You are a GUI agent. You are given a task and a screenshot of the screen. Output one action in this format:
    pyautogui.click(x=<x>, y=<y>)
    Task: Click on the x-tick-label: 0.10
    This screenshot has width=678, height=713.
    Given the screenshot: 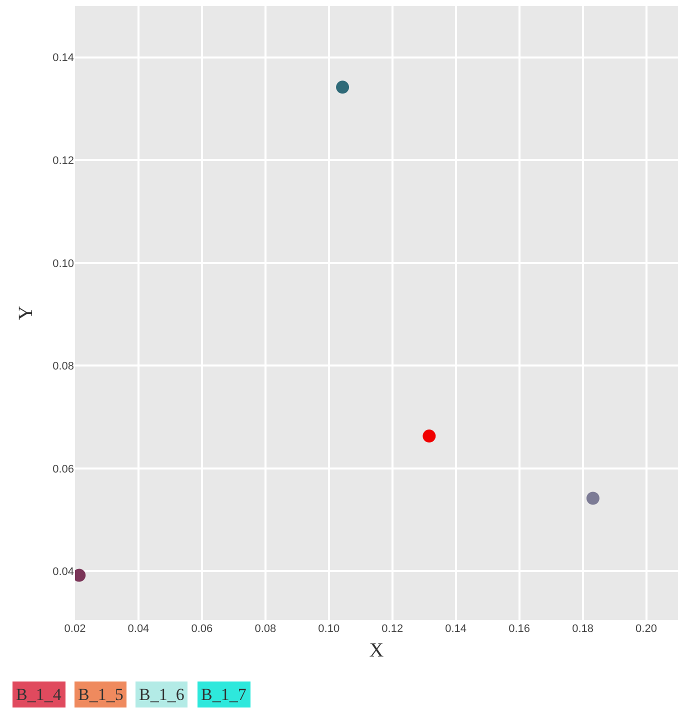 What is the action you would take?
    pyautogui.click(x=329, y=629)
    